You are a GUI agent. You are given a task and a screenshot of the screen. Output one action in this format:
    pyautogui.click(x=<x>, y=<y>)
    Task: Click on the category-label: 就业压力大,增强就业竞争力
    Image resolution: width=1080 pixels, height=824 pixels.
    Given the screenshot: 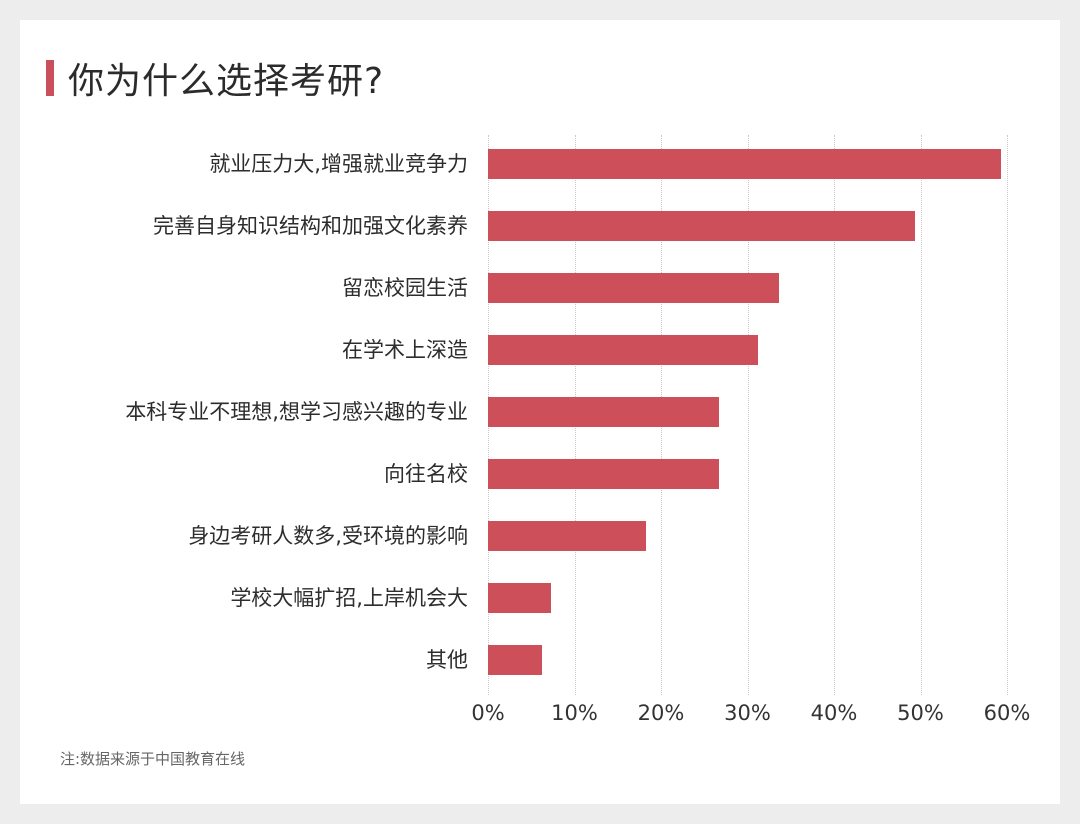 What is the action you would take?
    pyautogui.click(x=338, y=164)
    